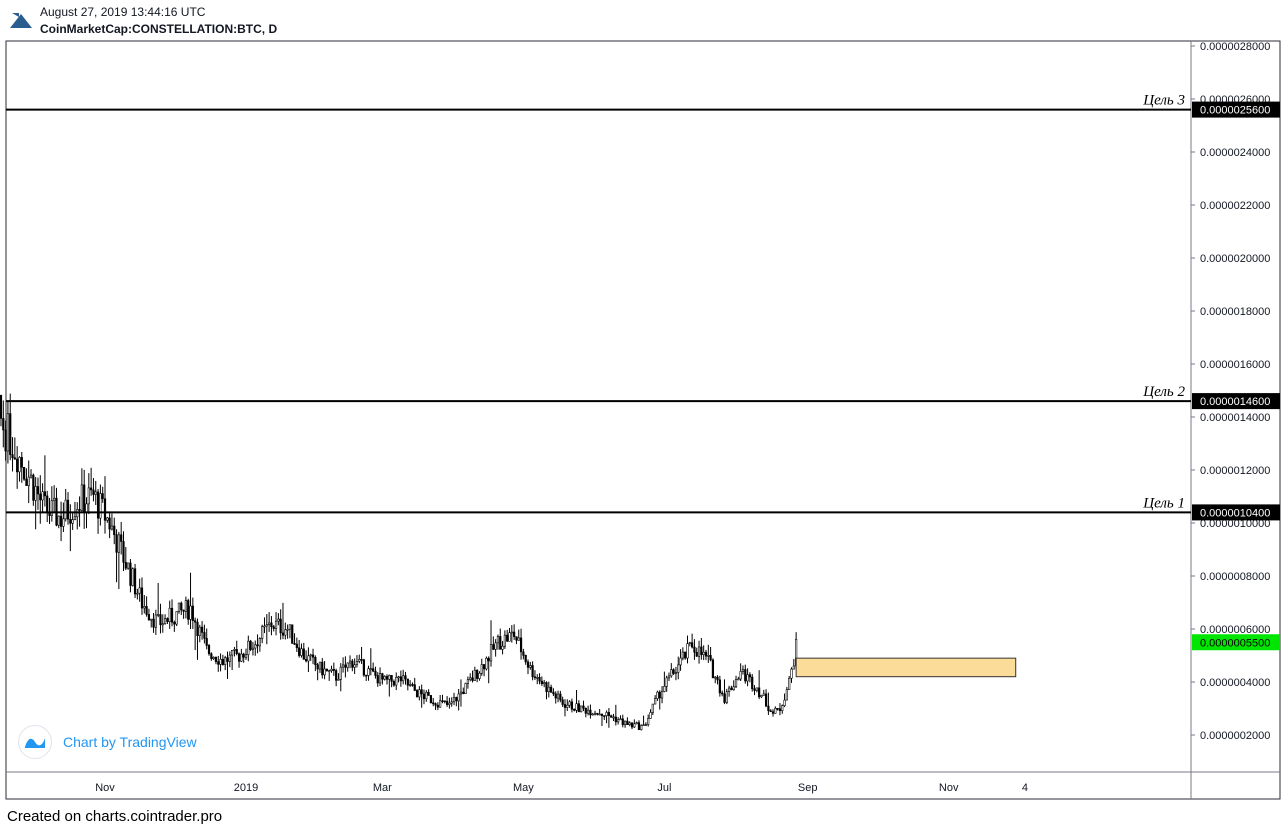  I want to click on time-tick-label: Jul, so click(664, 788).